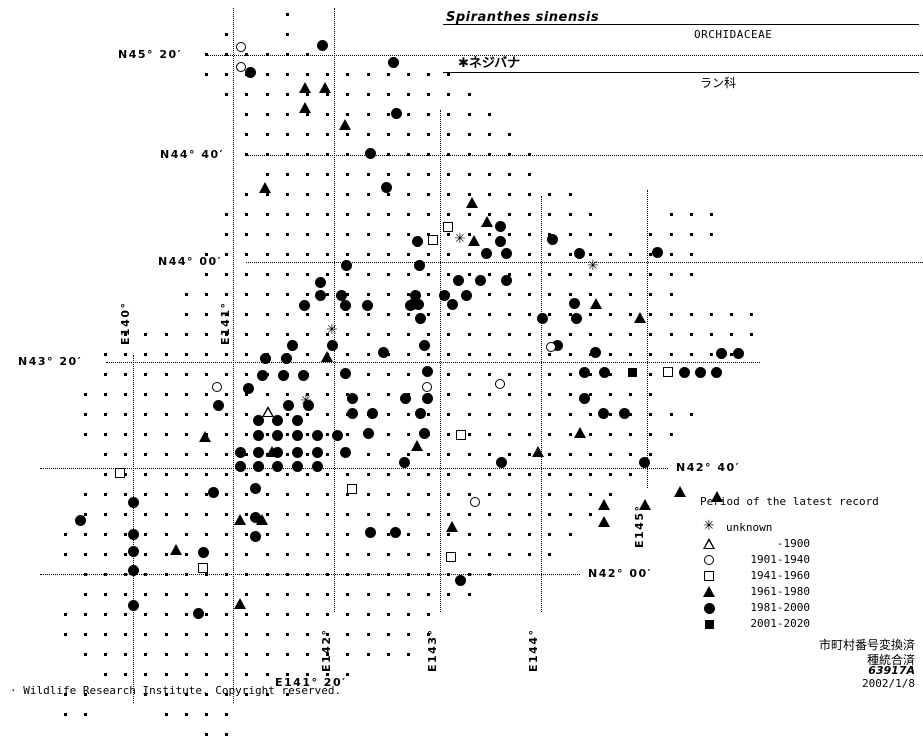 The image size is (923, 736). What do you see at coordinates (709, 576) in the screenshot?
I see `legend-glyph-open-square` at bounding box center [709, 576].